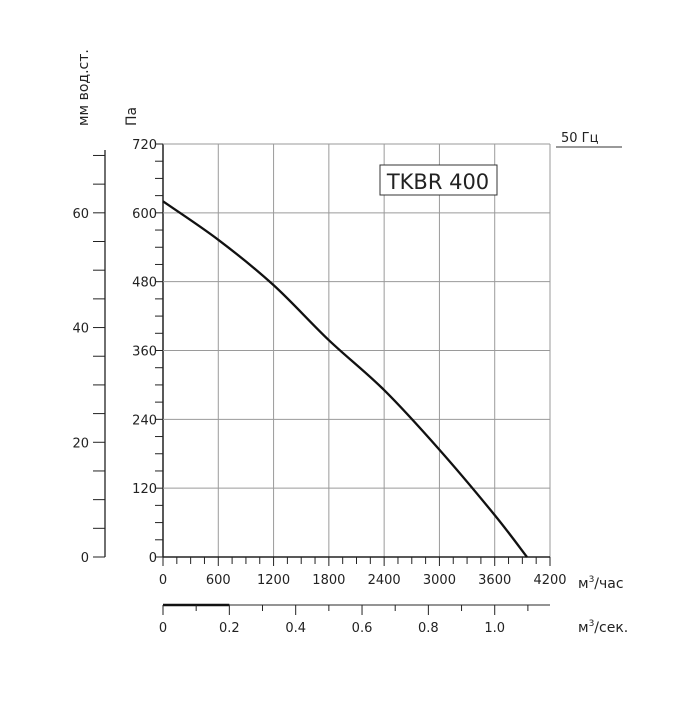 The width and height of the screenshot is (700, 704). I want to click on x2-tick-label: 0.8, so click(428, 628).